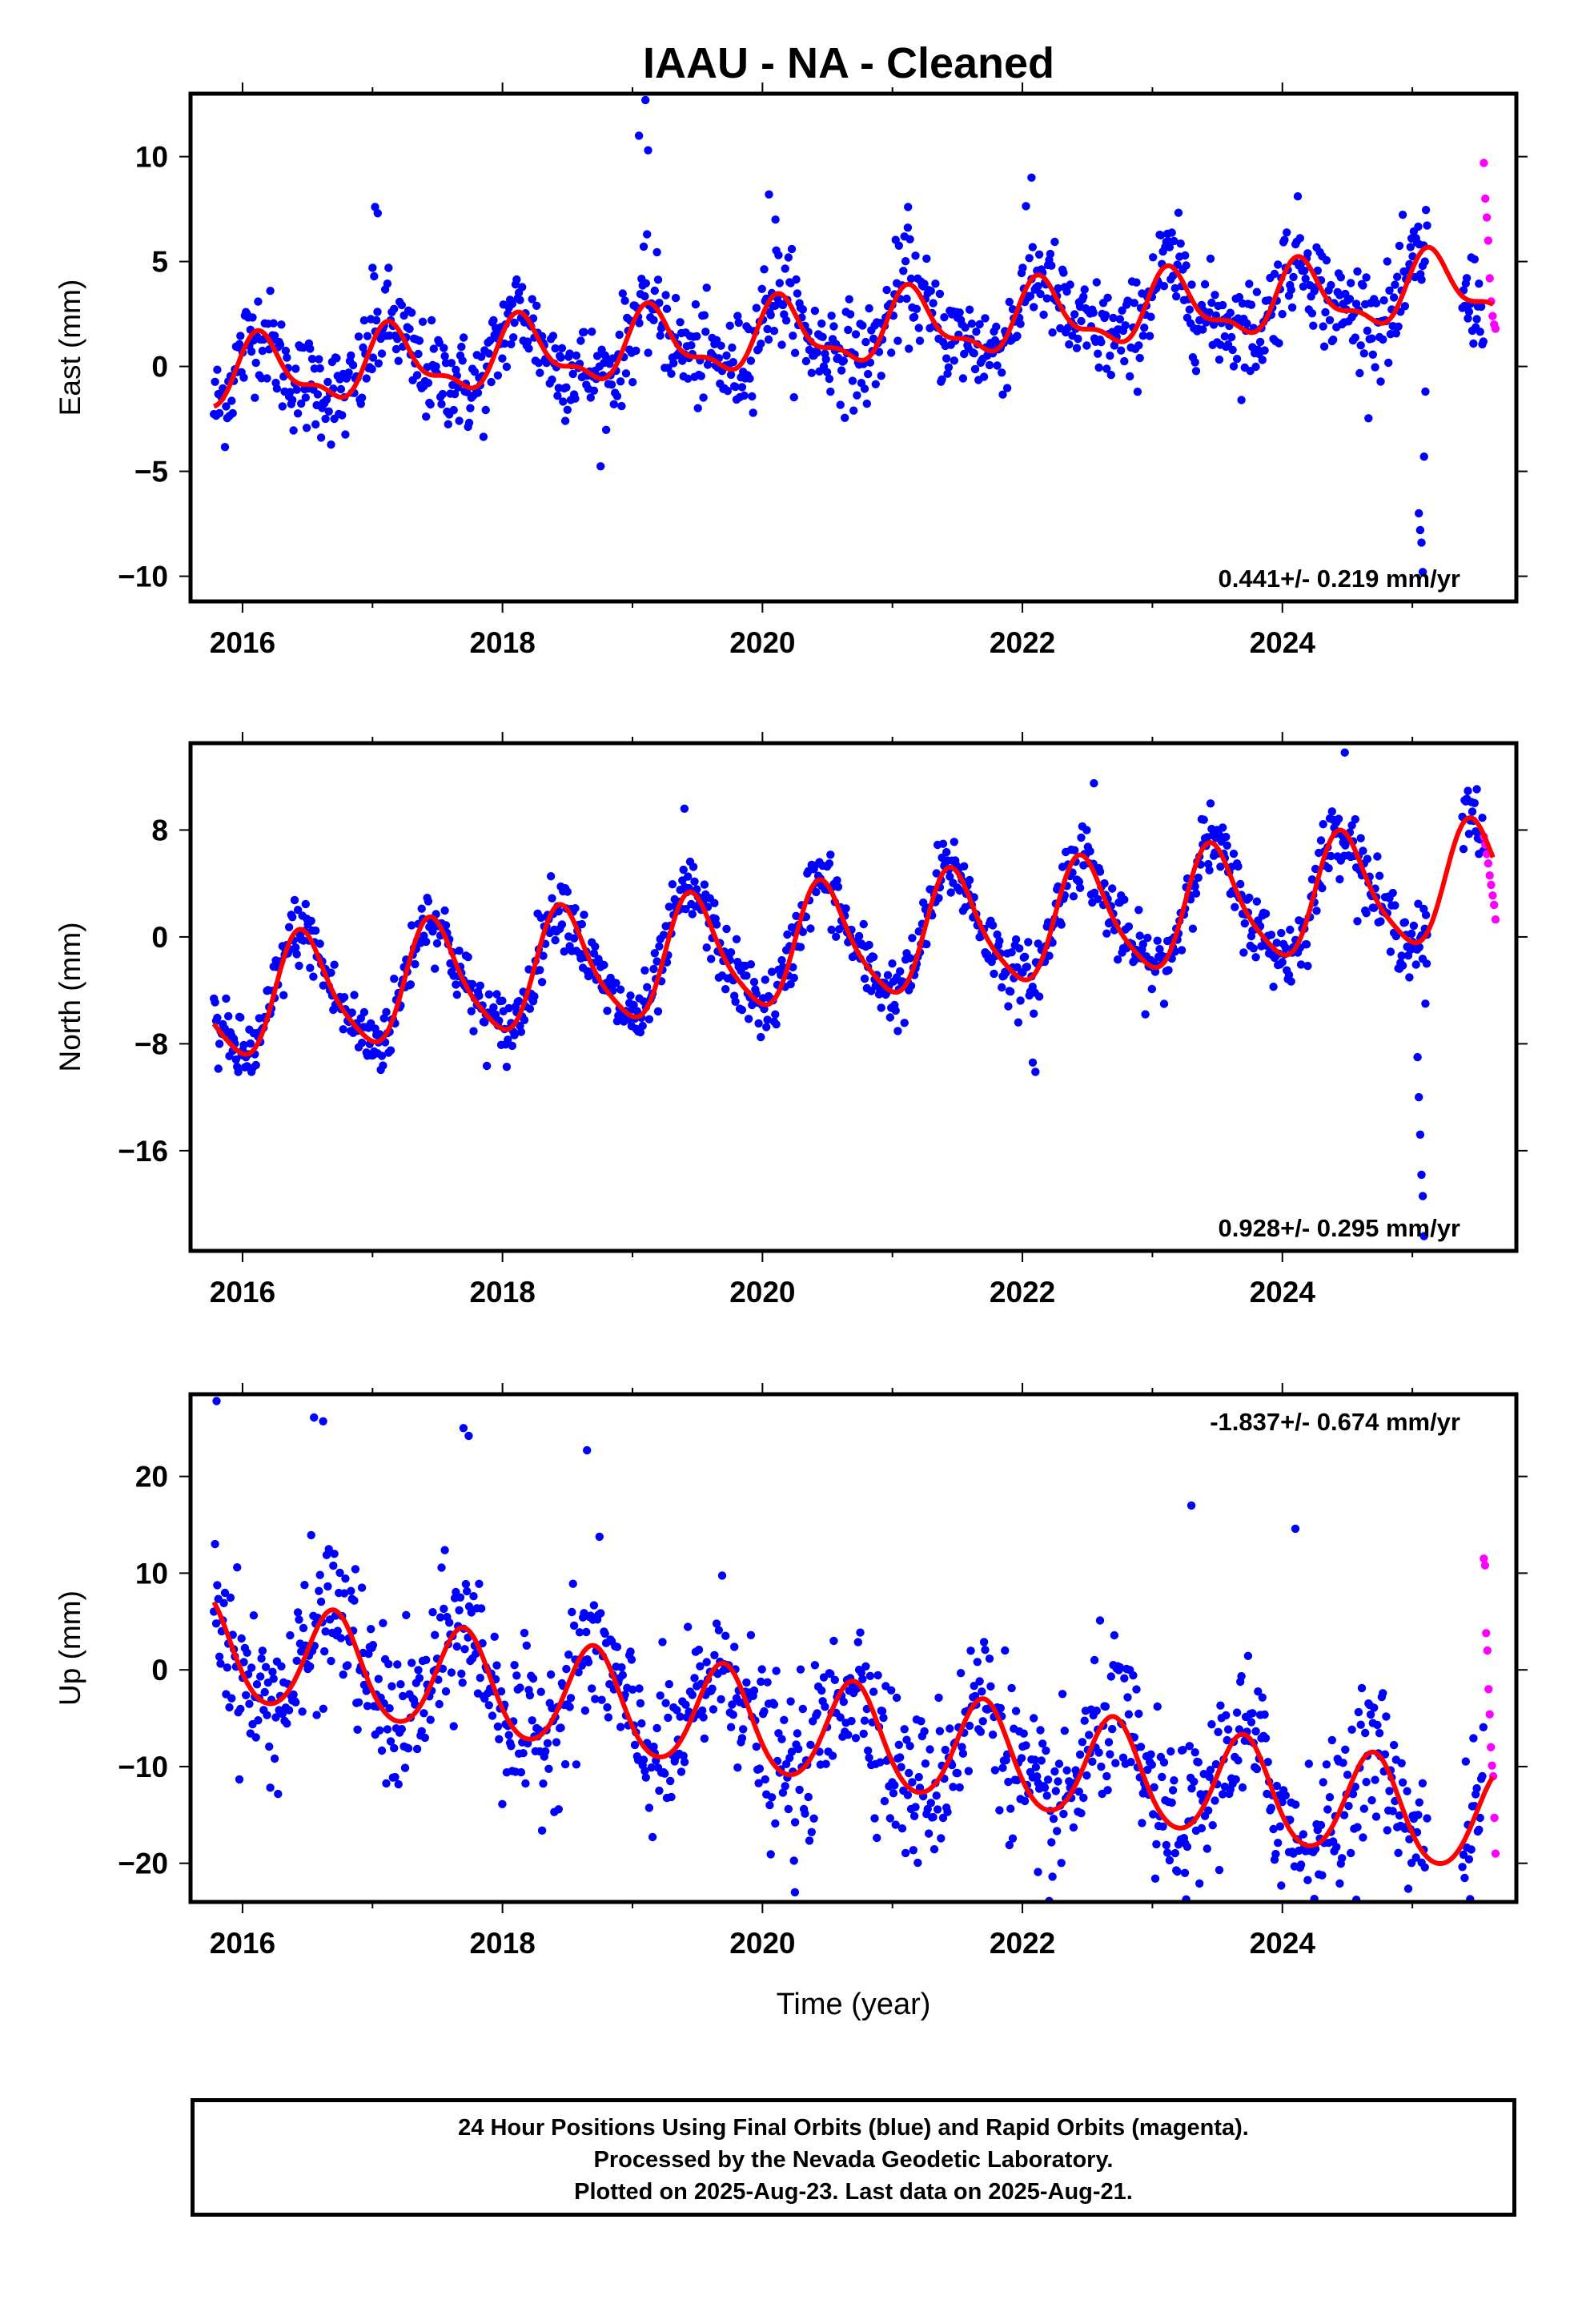 This screenshot has width=1582, height=2324. I want to click on rate-annotation: 0.928+/- 0.295 mm/yr, so click(1339, 1228).